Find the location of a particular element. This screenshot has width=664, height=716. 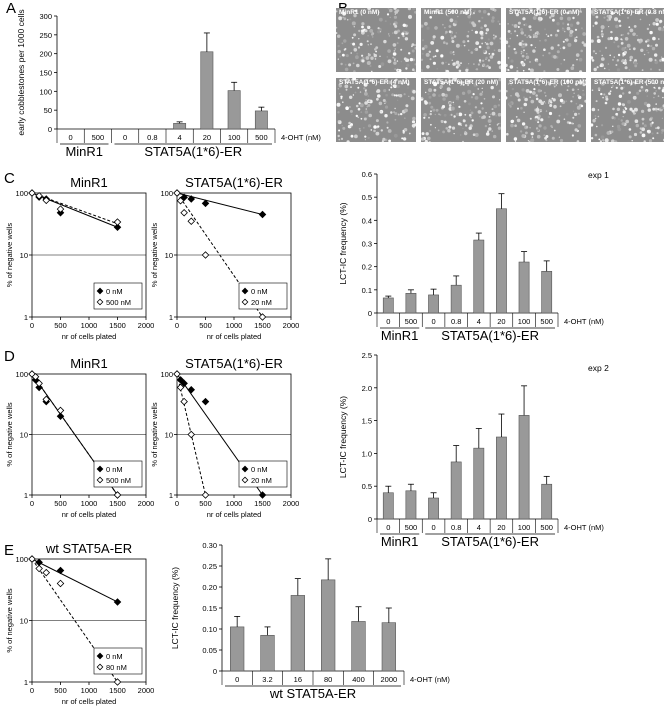

panel-letter-a: A is located at coordinates (11, 8).